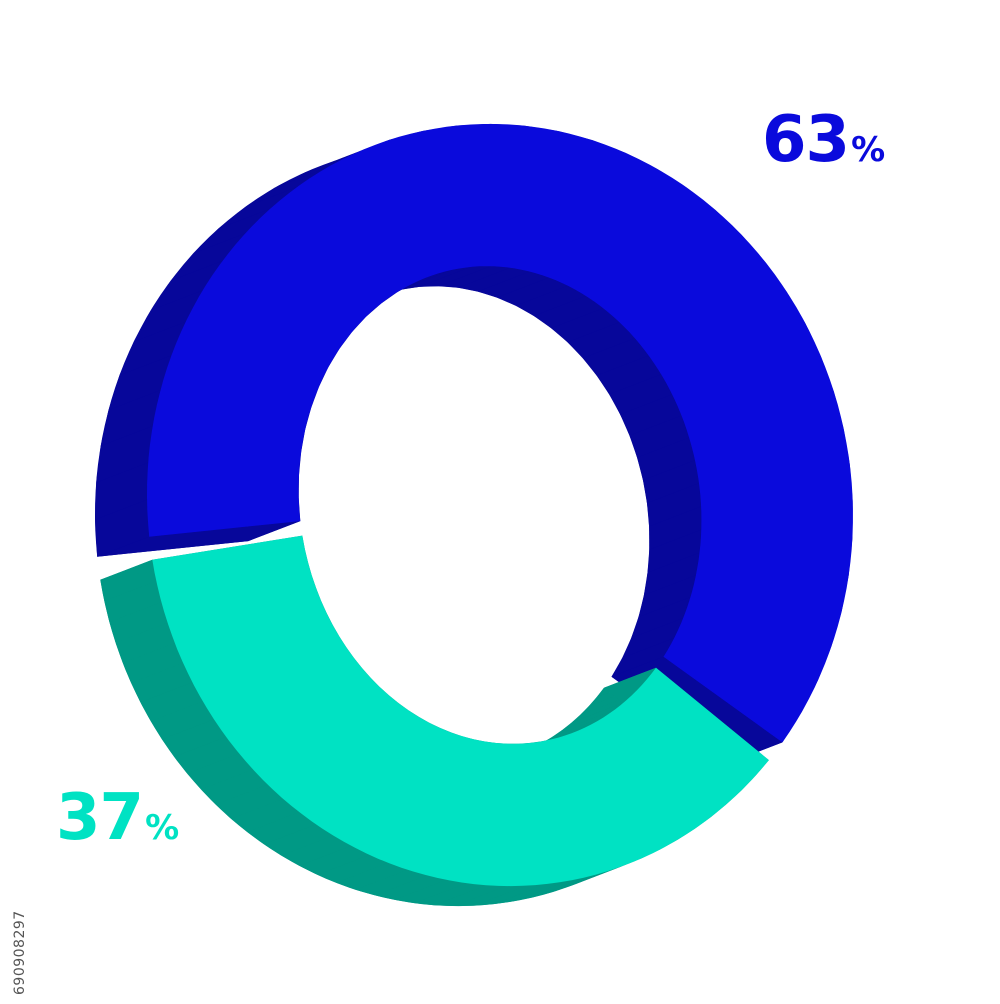 The image size is (1000, 1004). I want to click on slice-label-37: 37%, so click(117, 818).